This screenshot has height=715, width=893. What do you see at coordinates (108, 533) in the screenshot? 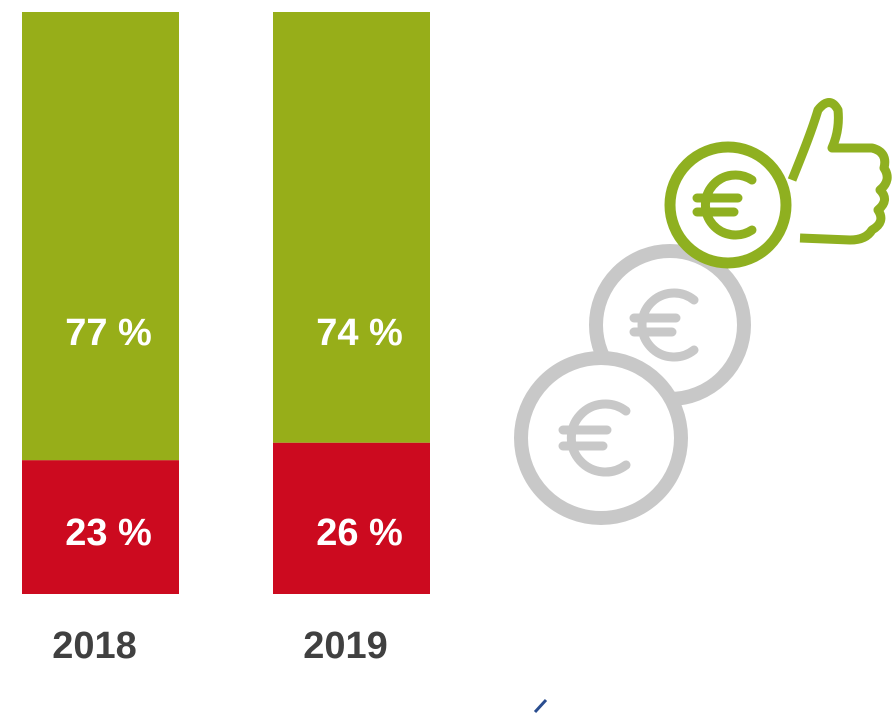
I see `value-label: 23 %` at bounding box center [108, 533].